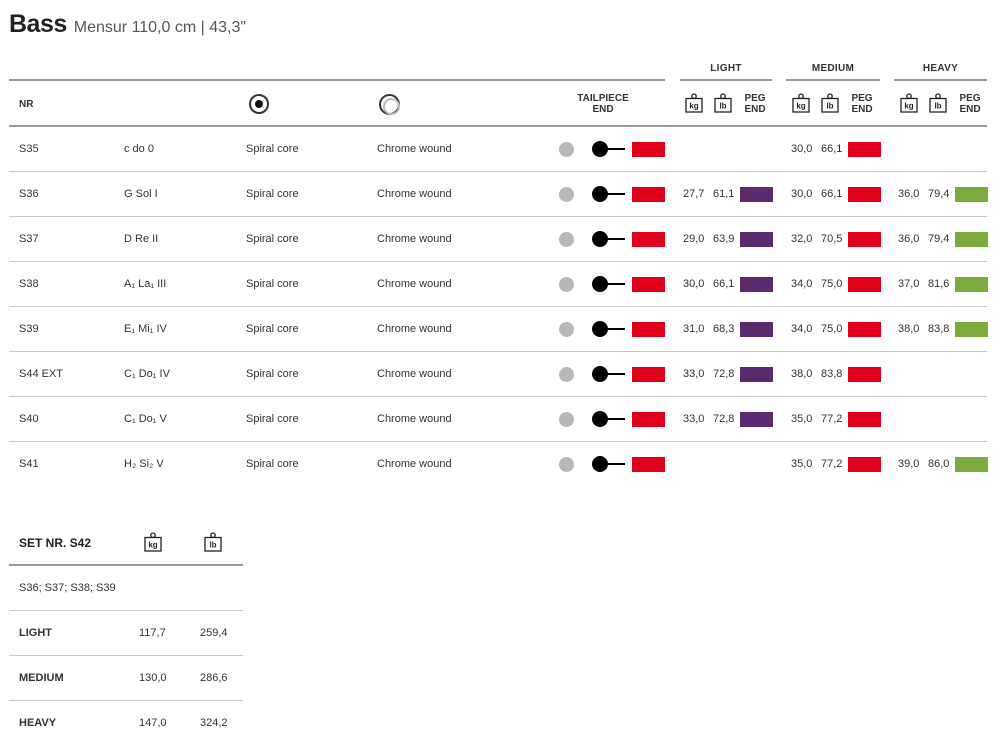 The height and width of the screenshot is (746, 1000). I want to click on heavy-lb: 81,6, so click(939, 284).